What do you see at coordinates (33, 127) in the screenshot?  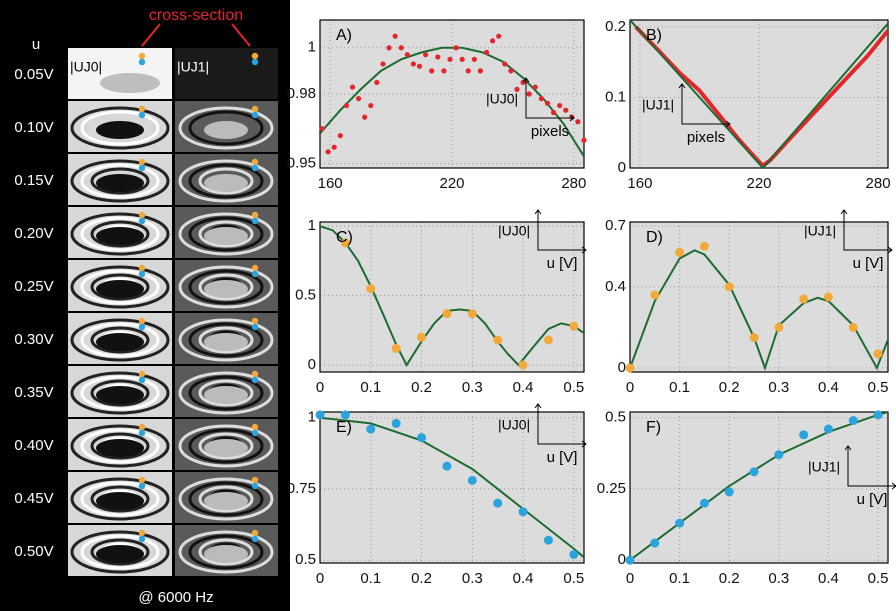 I see `voltage-label: 0.10V` at bounding box center [33, 127].